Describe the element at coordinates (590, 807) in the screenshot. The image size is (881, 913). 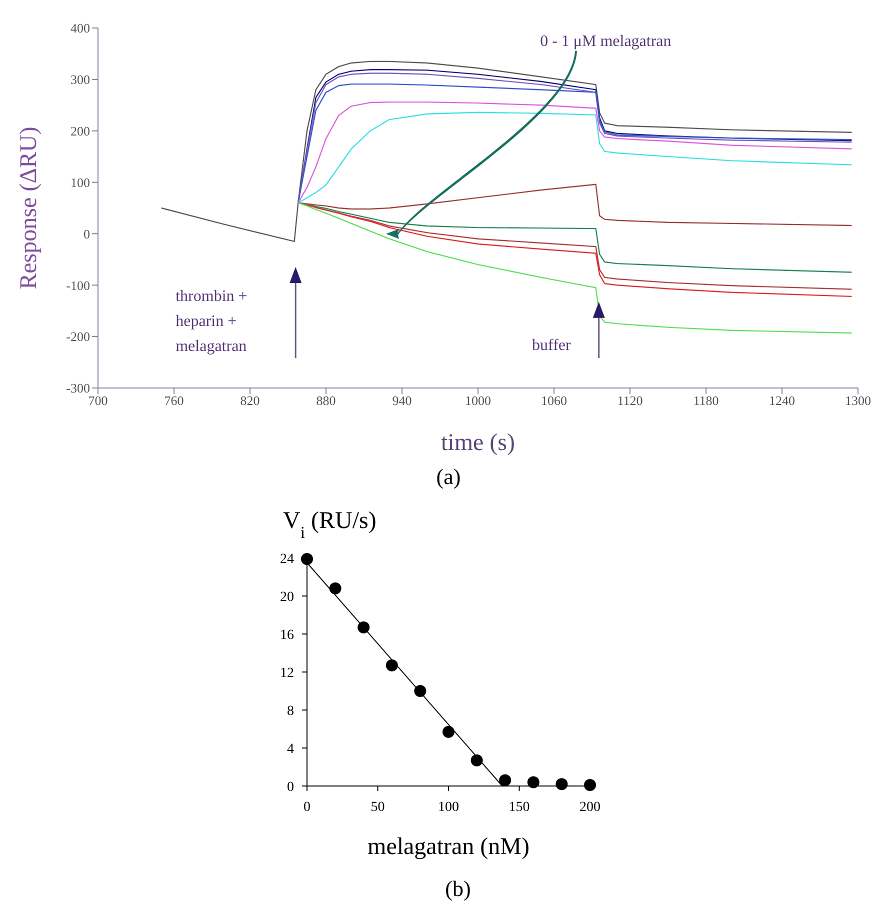
I see `x-tick-label: 200` at that location.